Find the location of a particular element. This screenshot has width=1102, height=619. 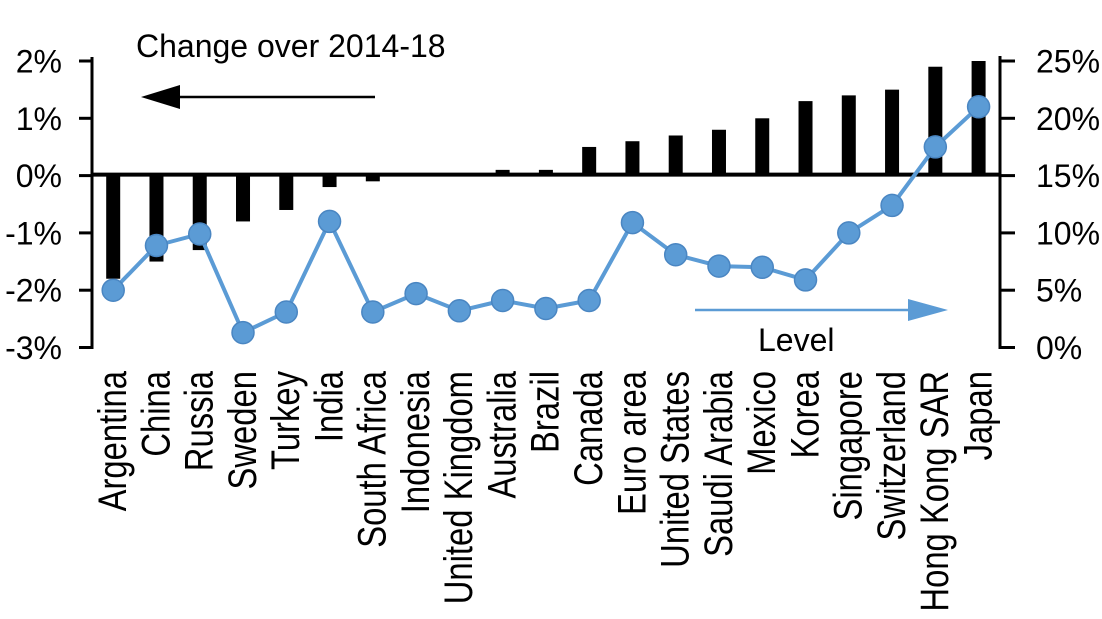

category-label: Switzerland is located at coordinates (891, 455).